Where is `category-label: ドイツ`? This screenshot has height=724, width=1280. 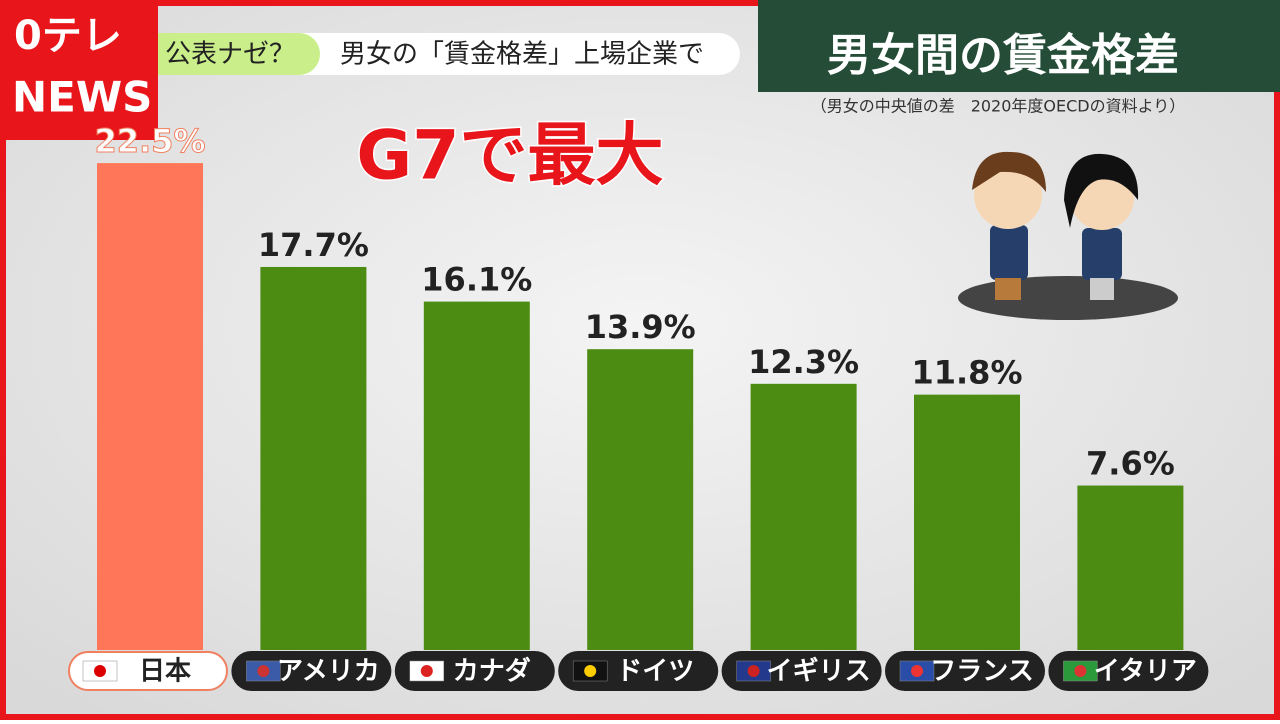
category-label: ドイツ is located at coordinates (655, 672).